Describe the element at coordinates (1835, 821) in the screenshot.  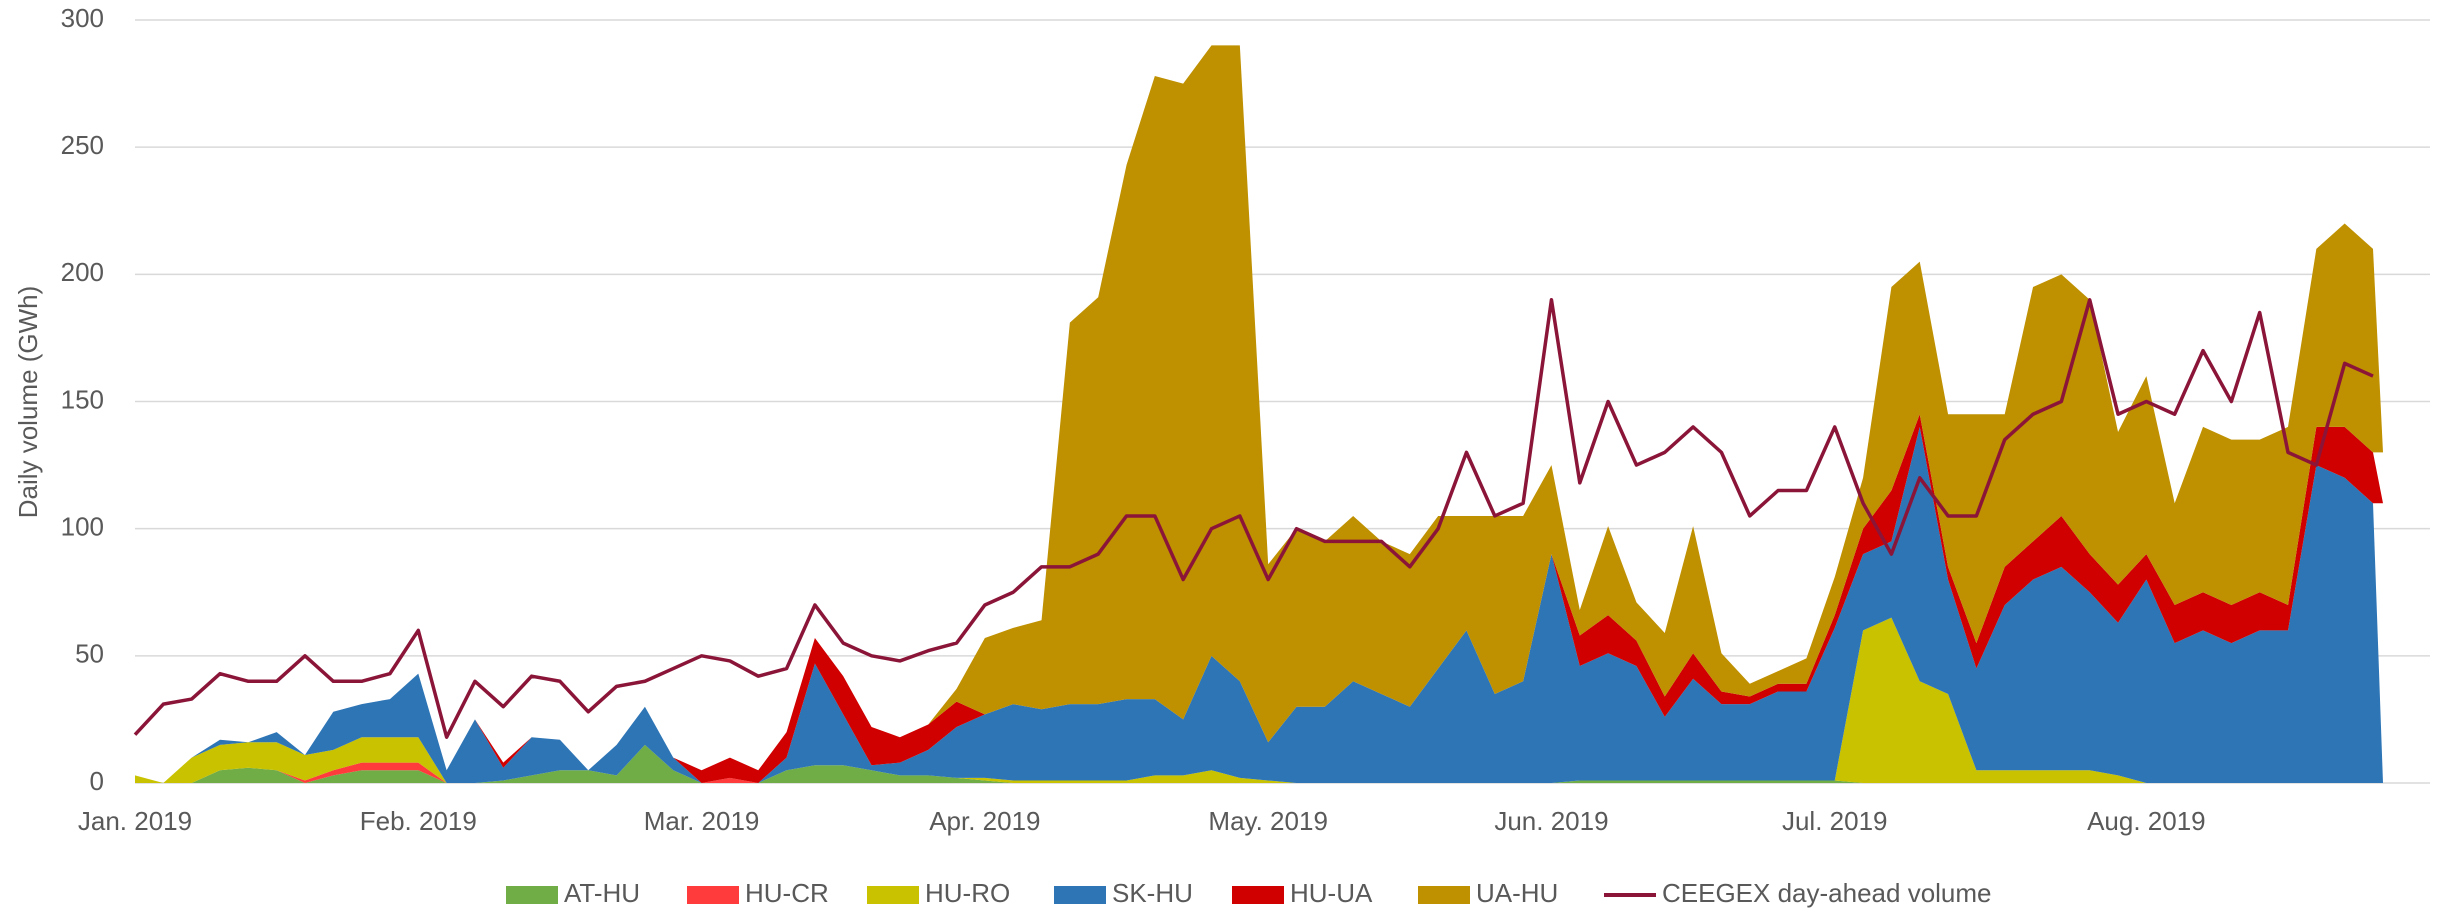
I see `x-tick-label: Jul. 2019` at that location.